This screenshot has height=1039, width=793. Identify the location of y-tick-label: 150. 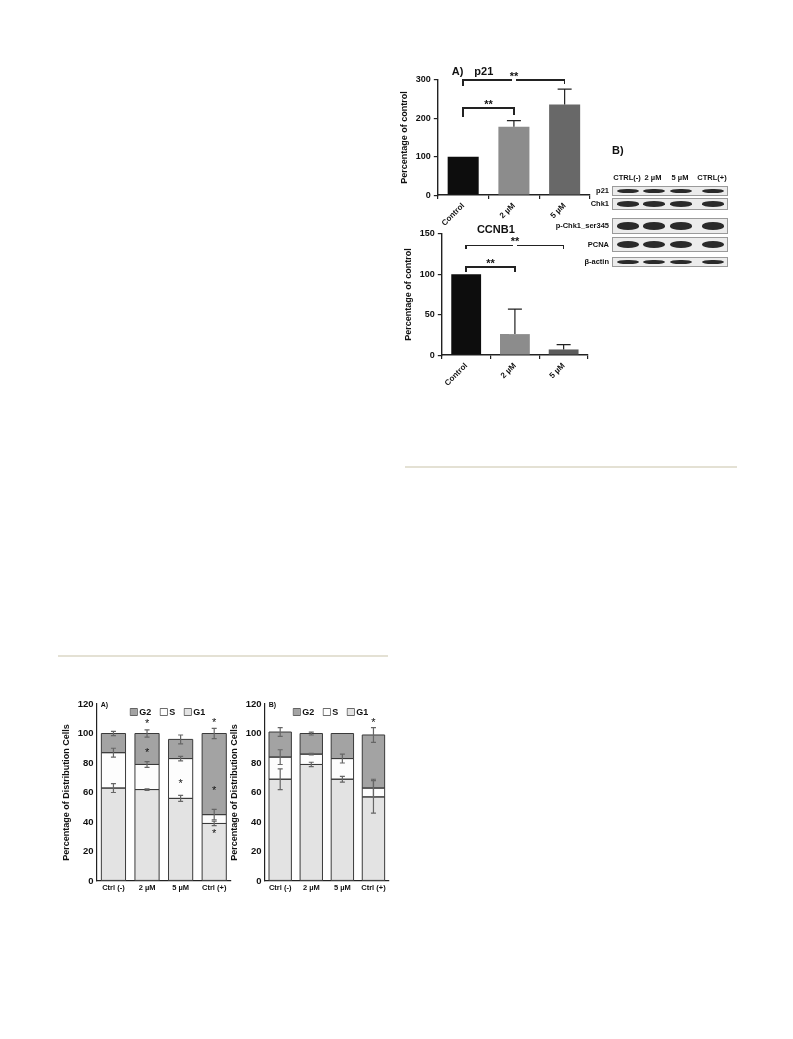
(427, 233).